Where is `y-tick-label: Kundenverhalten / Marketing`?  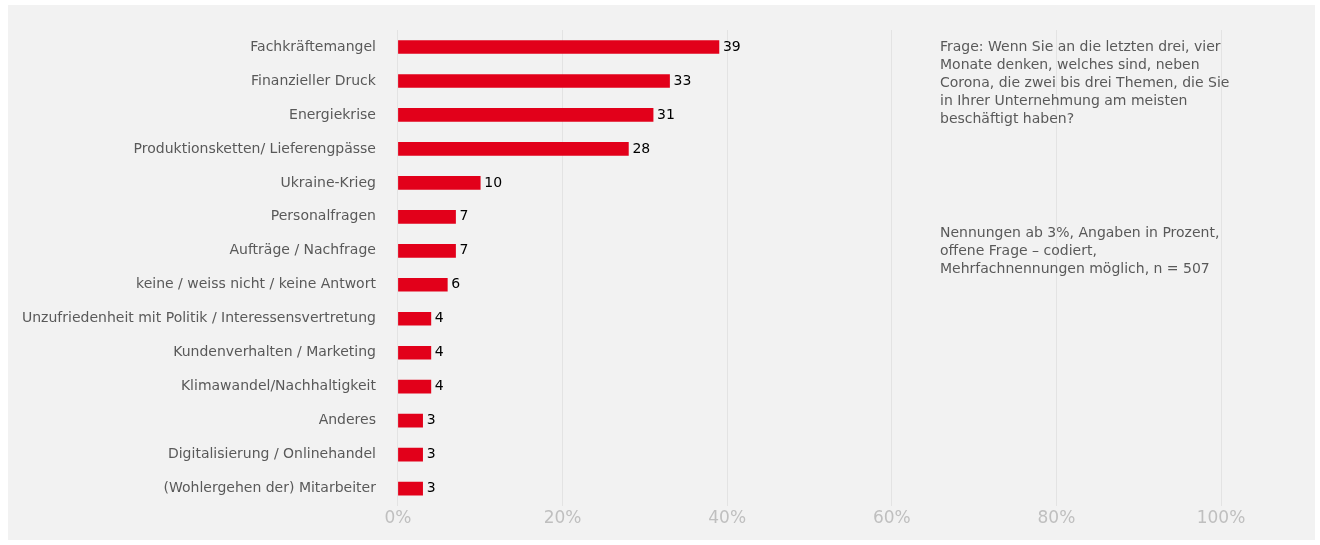
y-tick-label: Kundenverhalten / Marketing is located at coordinates (274, 351).